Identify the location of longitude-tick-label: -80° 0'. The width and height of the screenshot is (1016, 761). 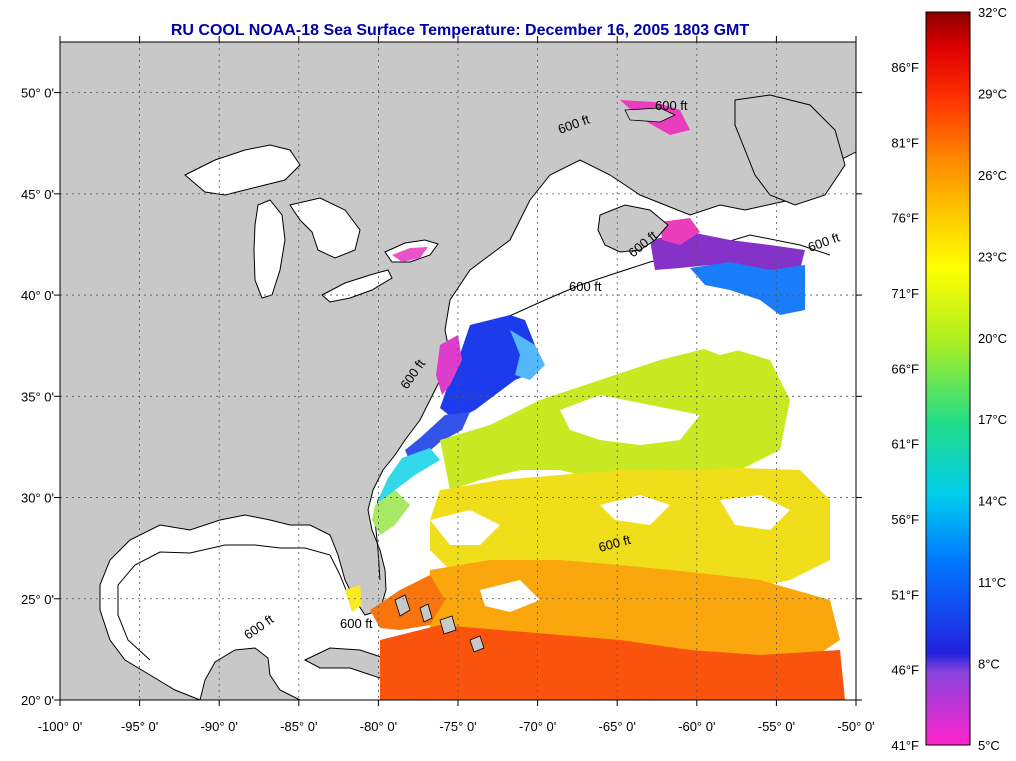
(378, 726).